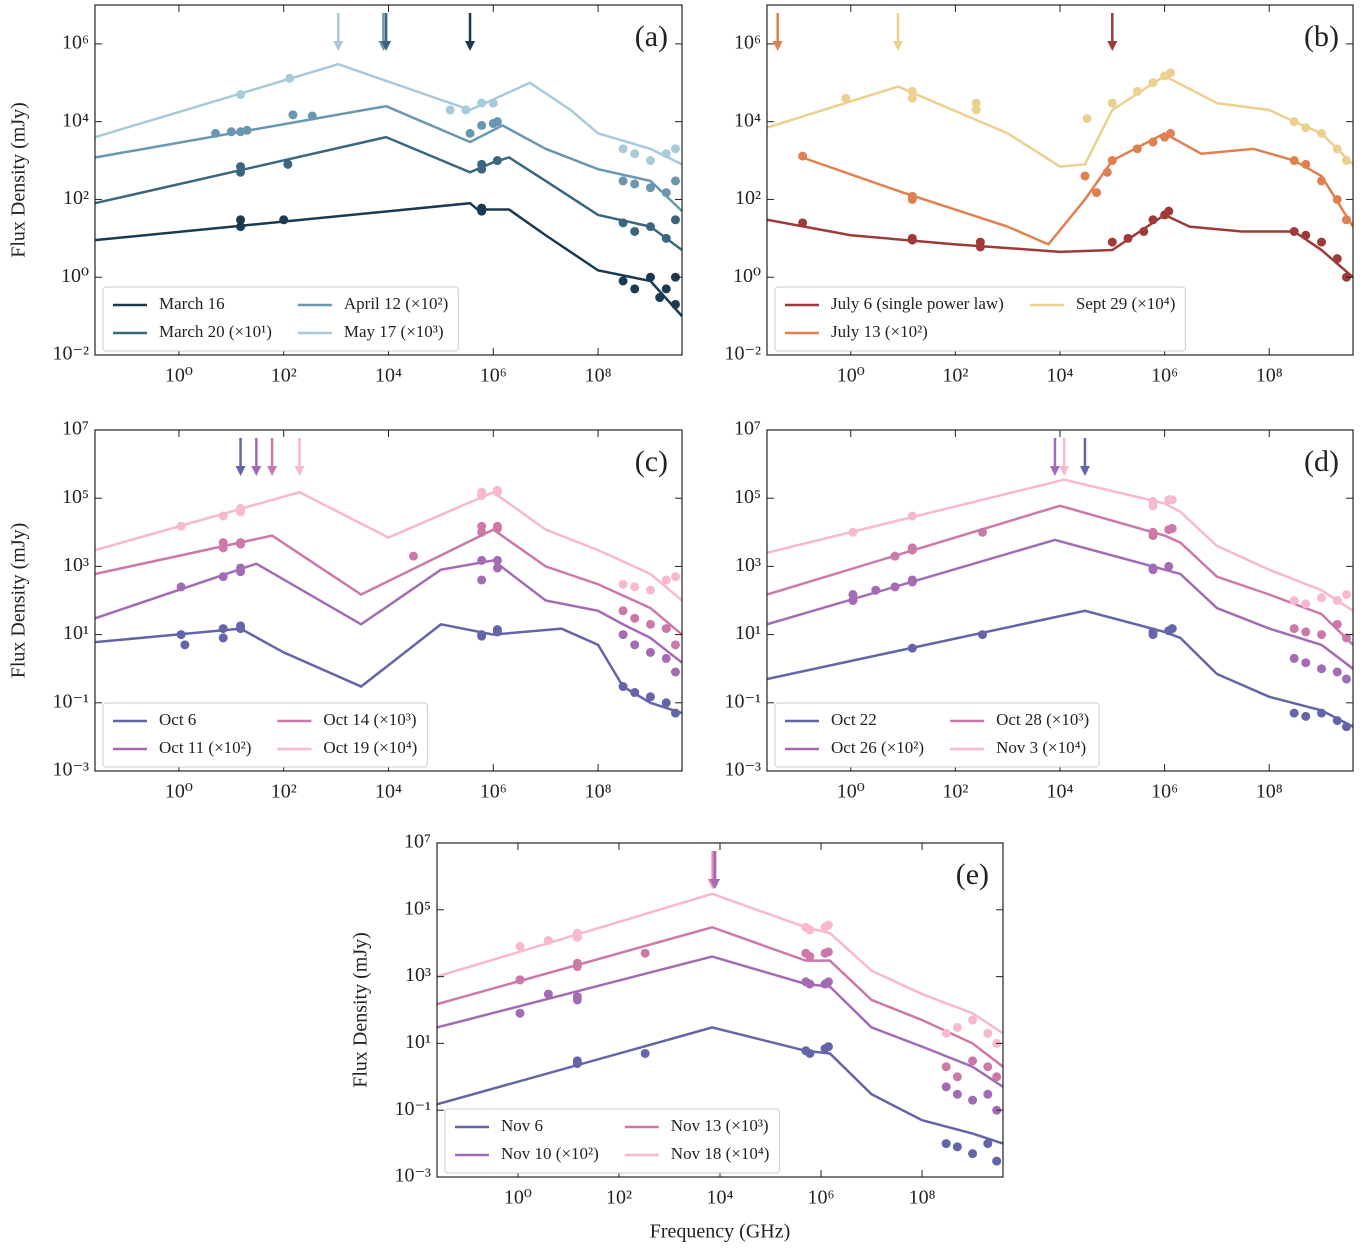  I want to click on legend-label: May 17 (×10³), so click(394, 331).